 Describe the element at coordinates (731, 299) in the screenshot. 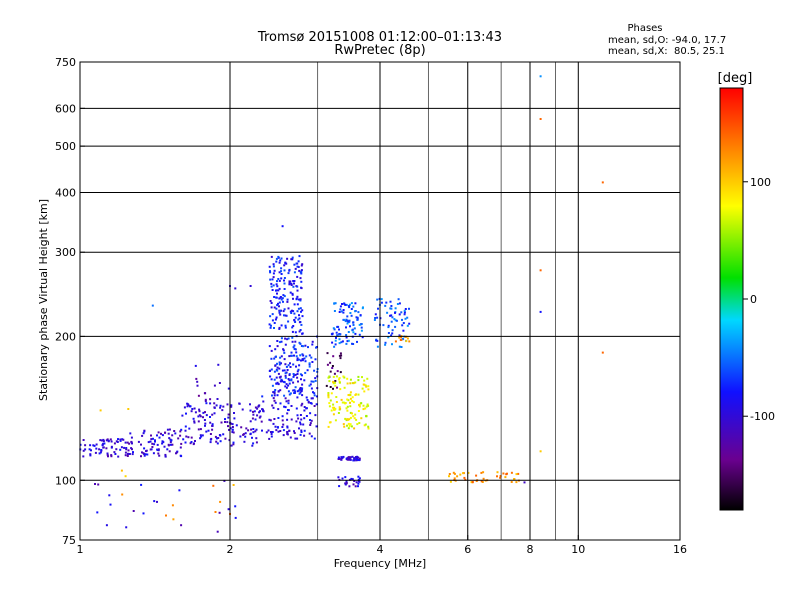

I see `colorbar` at that location.